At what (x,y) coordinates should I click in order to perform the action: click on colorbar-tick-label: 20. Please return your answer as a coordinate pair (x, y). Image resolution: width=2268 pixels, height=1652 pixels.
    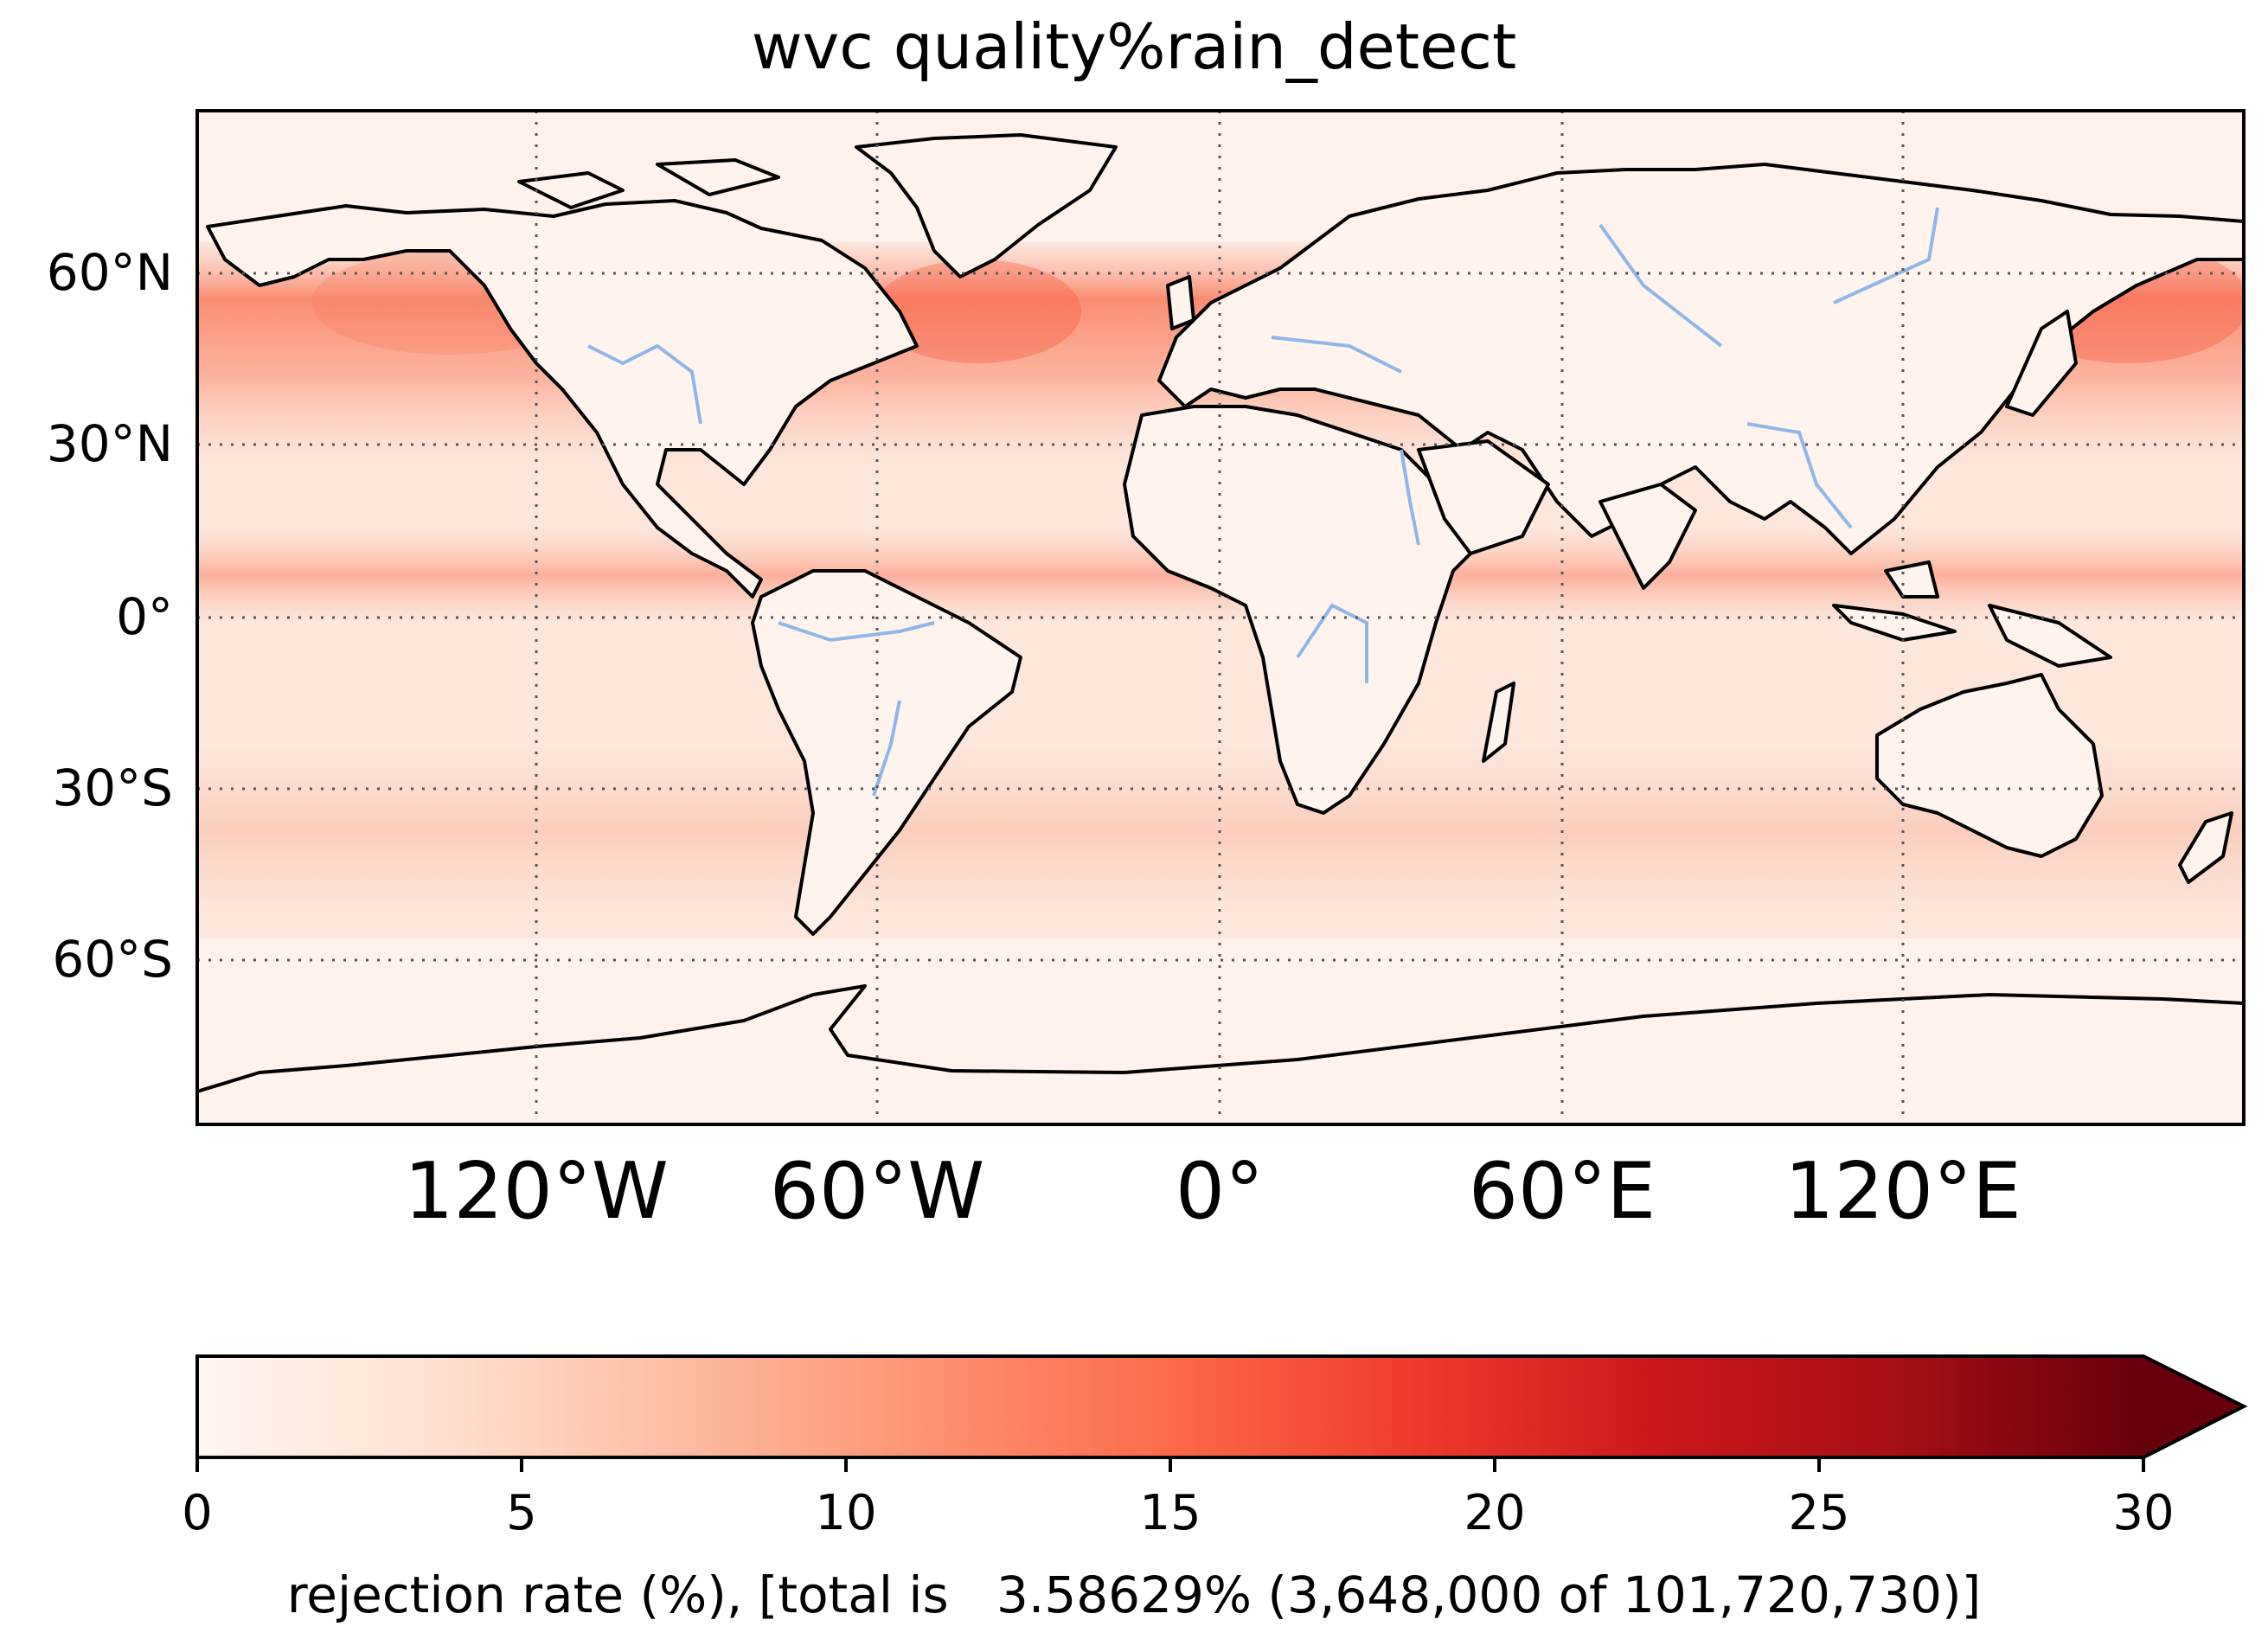
    Looking at the image, I should click on (1495, 1513).